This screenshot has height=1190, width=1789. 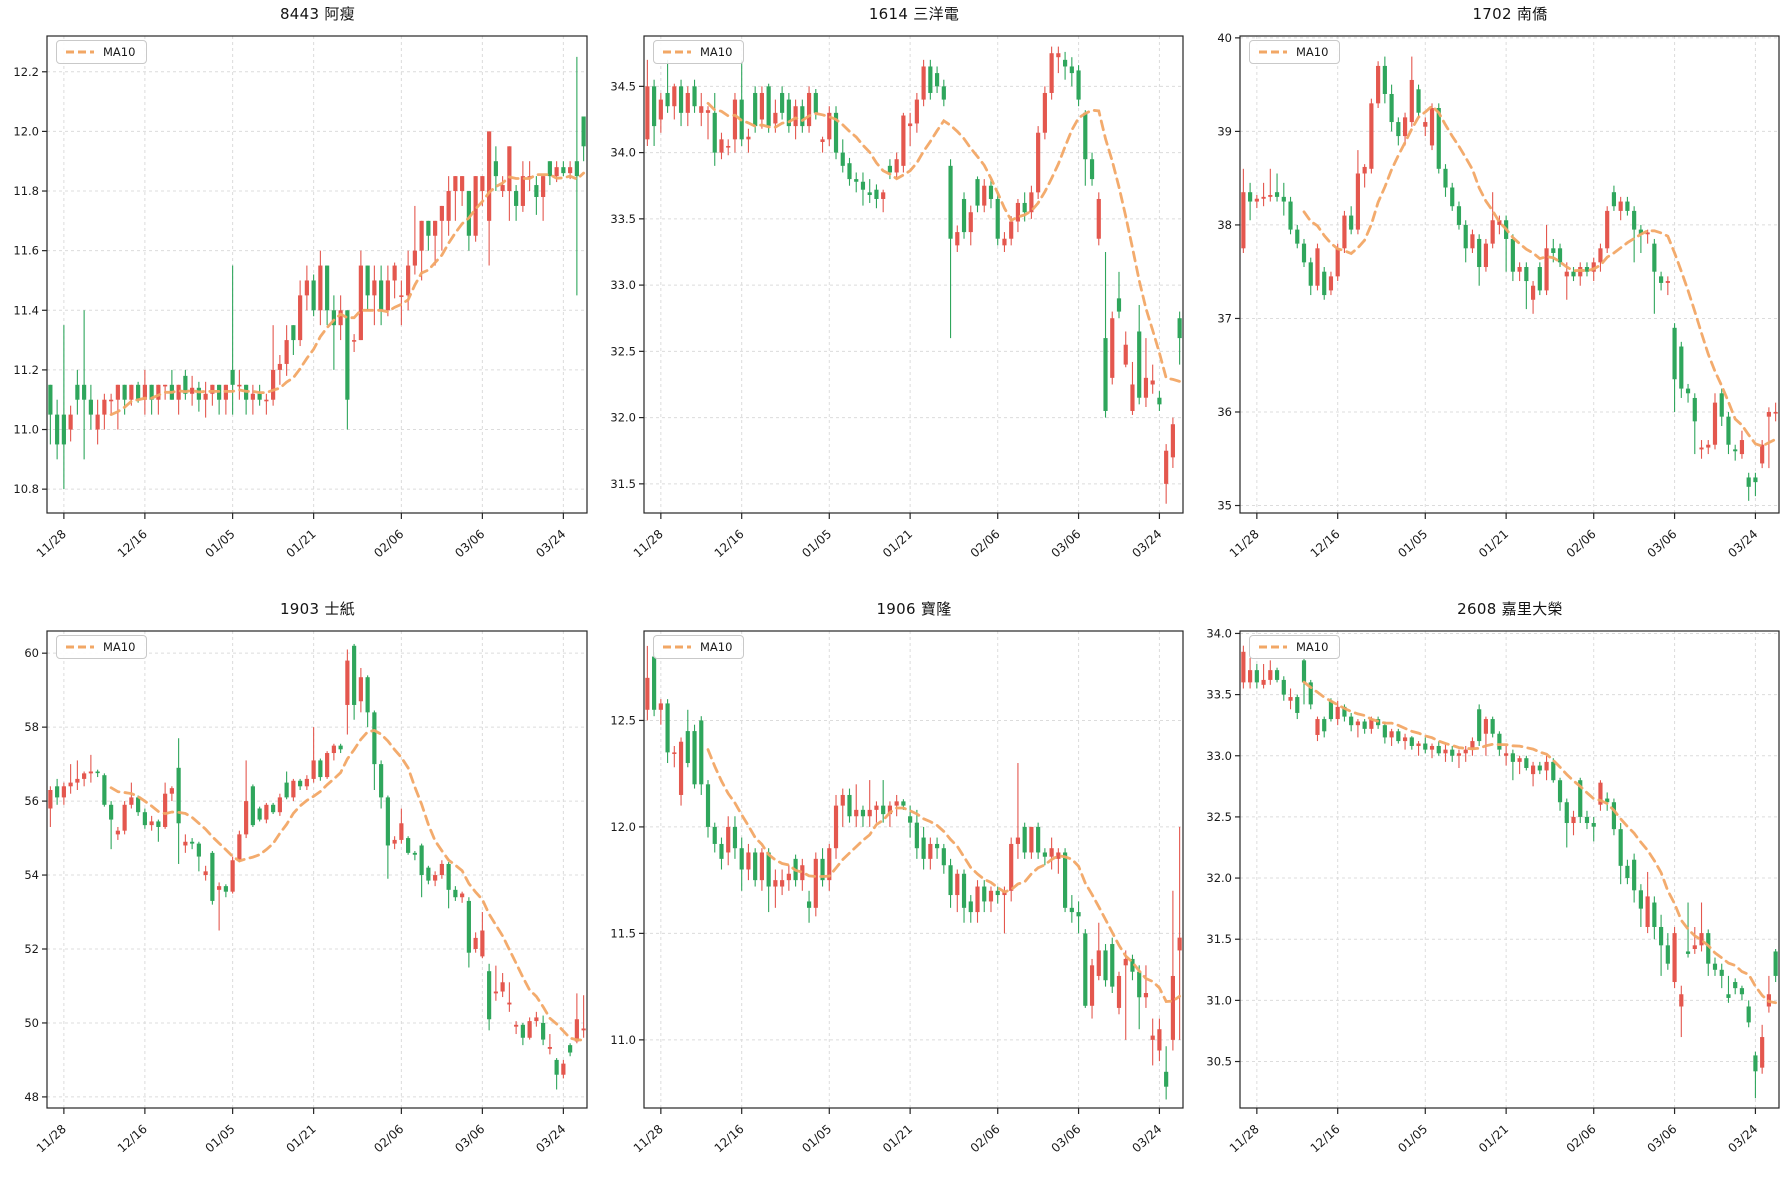 What do you see at coordinates (1510, 14) in the screenshot?
I see `chart-title: 1702 南僑` at bounding box center [1510, 14].